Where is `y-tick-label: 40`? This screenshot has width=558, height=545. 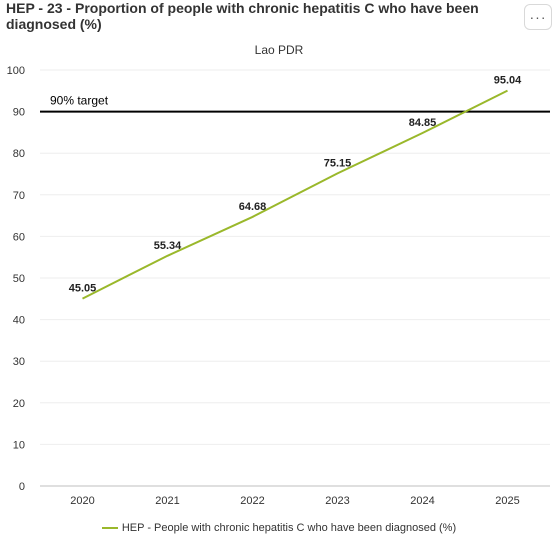
y-tick-label: 40 is located at coordinates (19, 321).